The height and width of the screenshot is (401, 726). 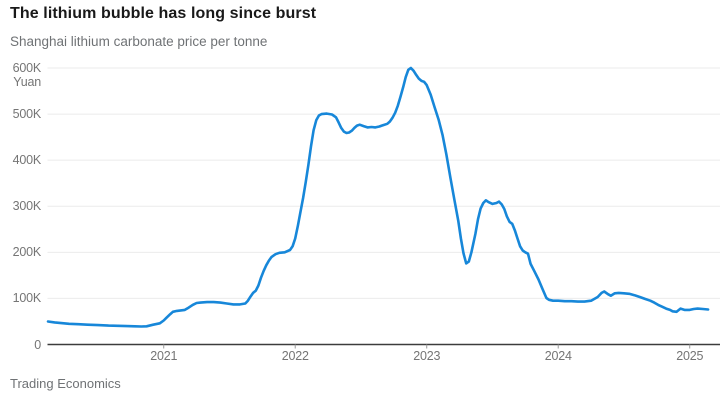 I want to click on y-axis-tick-label: 0, so click(x=37, y=344).